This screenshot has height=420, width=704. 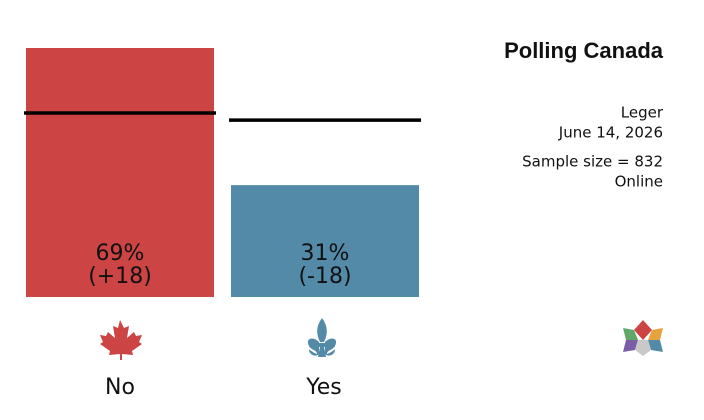 What do you see at coordinates (642, 113) in the screenshot?
I see `pollster: Leger` at bounding box center [642, 113].